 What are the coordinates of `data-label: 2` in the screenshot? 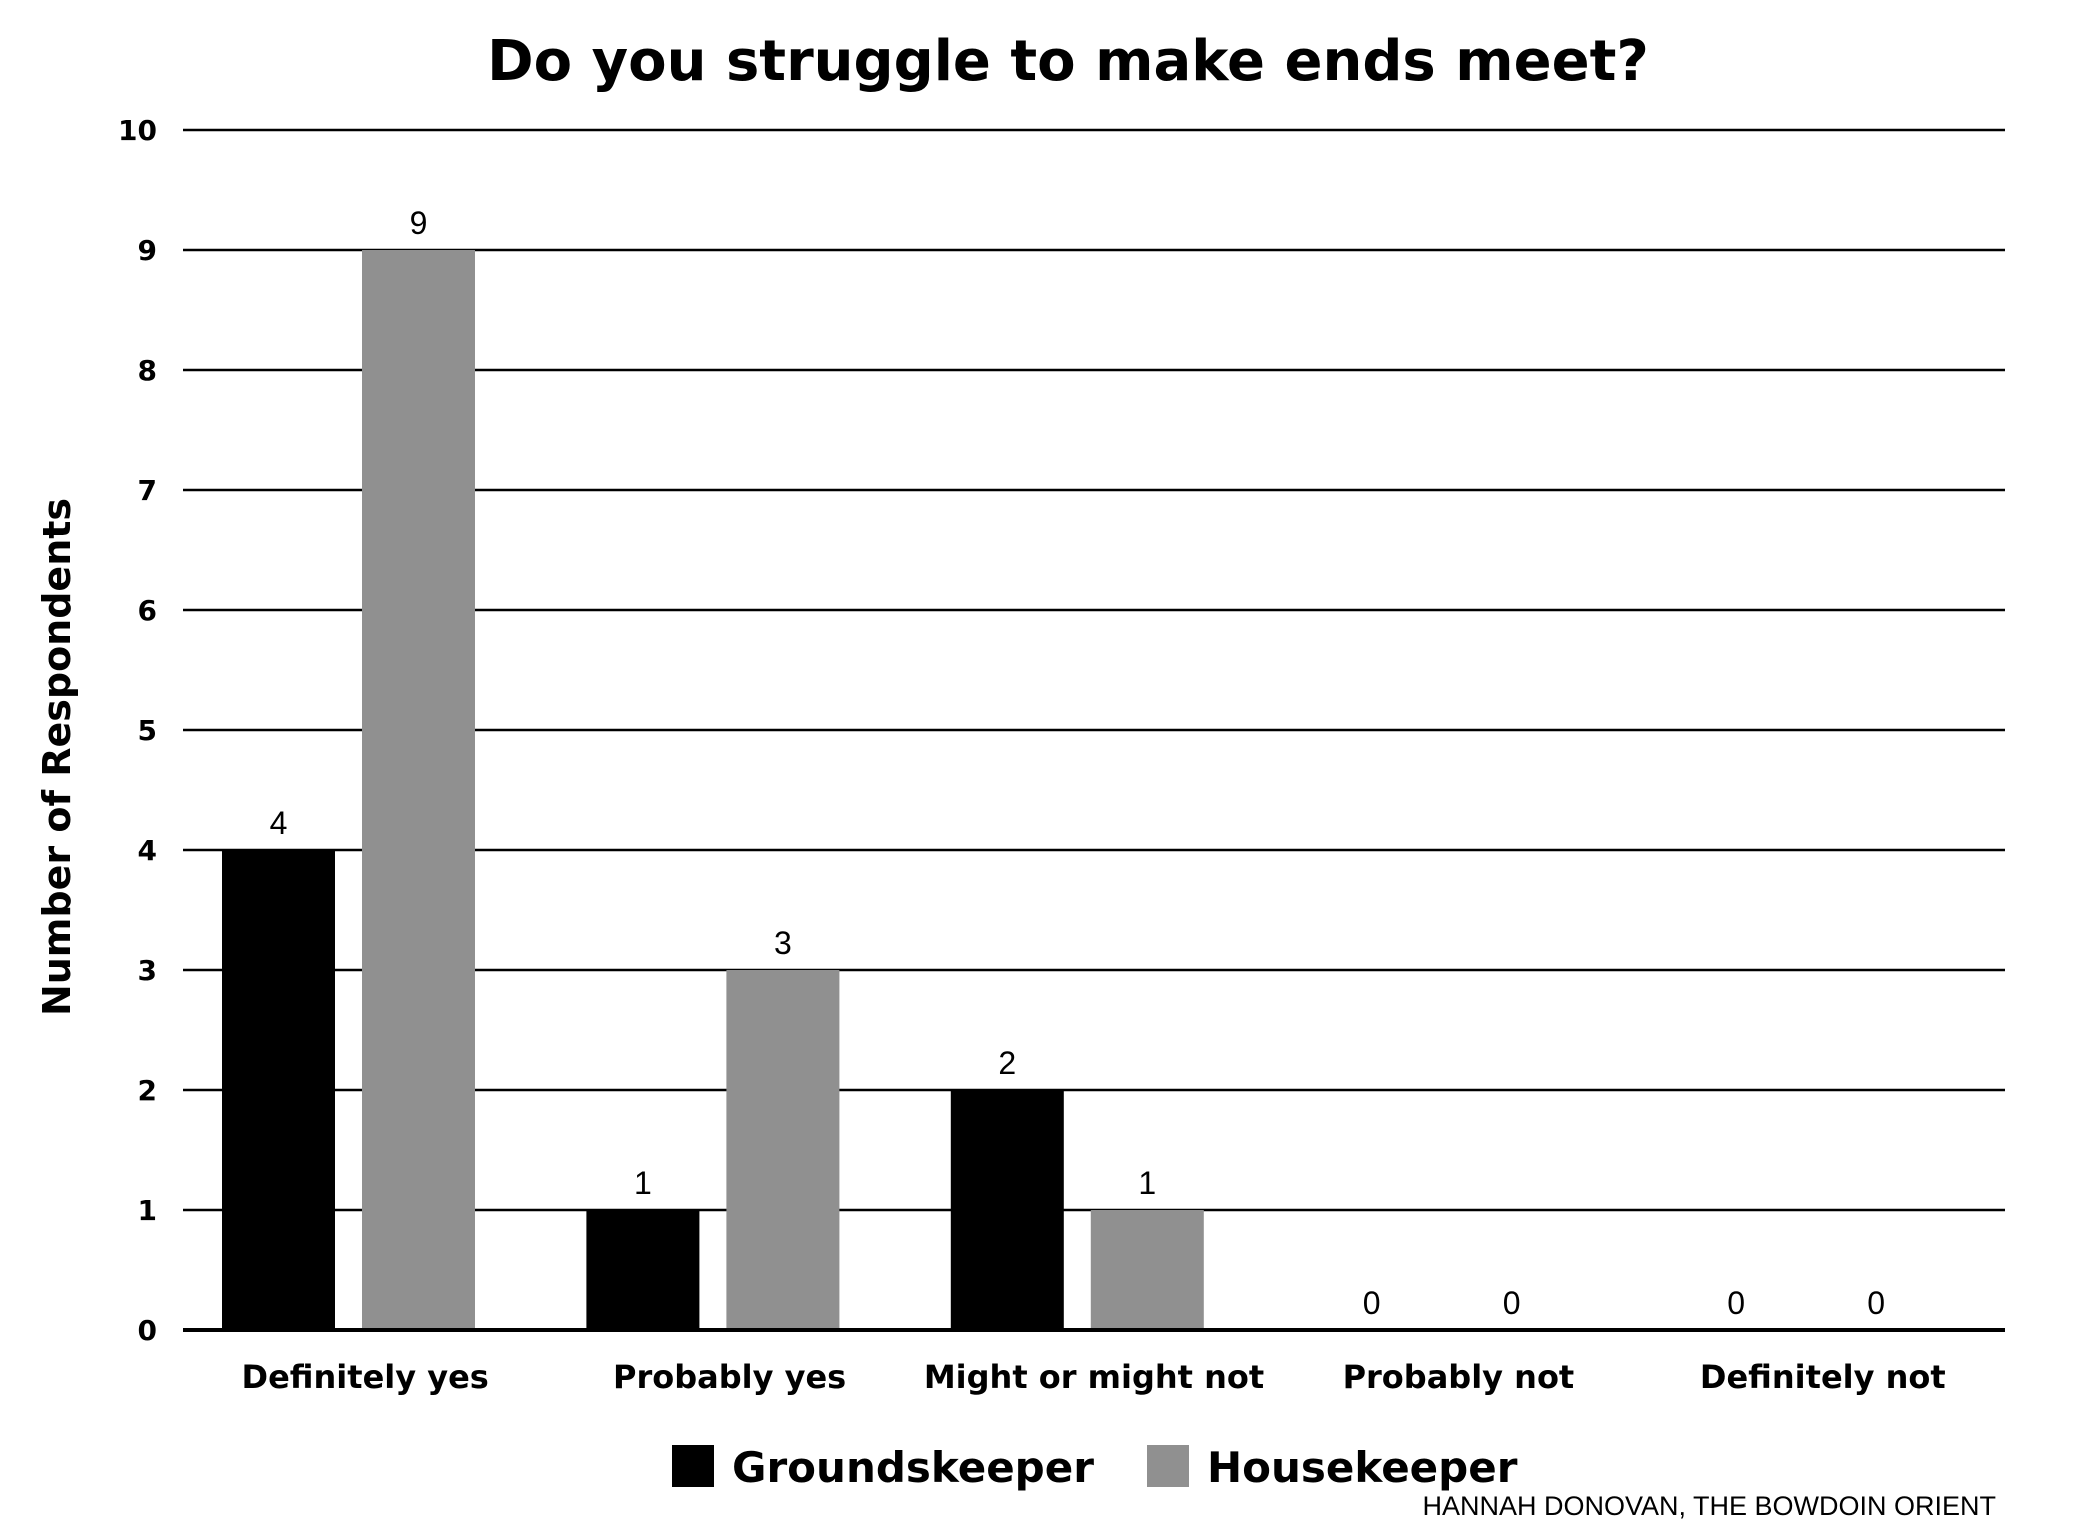 It's located at (1007, 1063).